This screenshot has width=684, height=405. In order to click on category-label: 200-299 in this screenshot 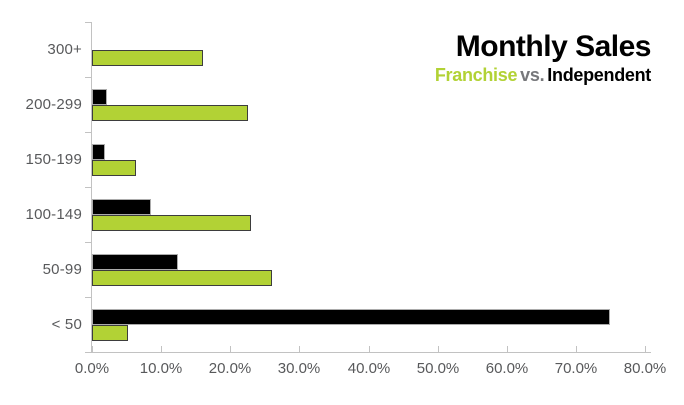, I will do `click(53, 104)`.